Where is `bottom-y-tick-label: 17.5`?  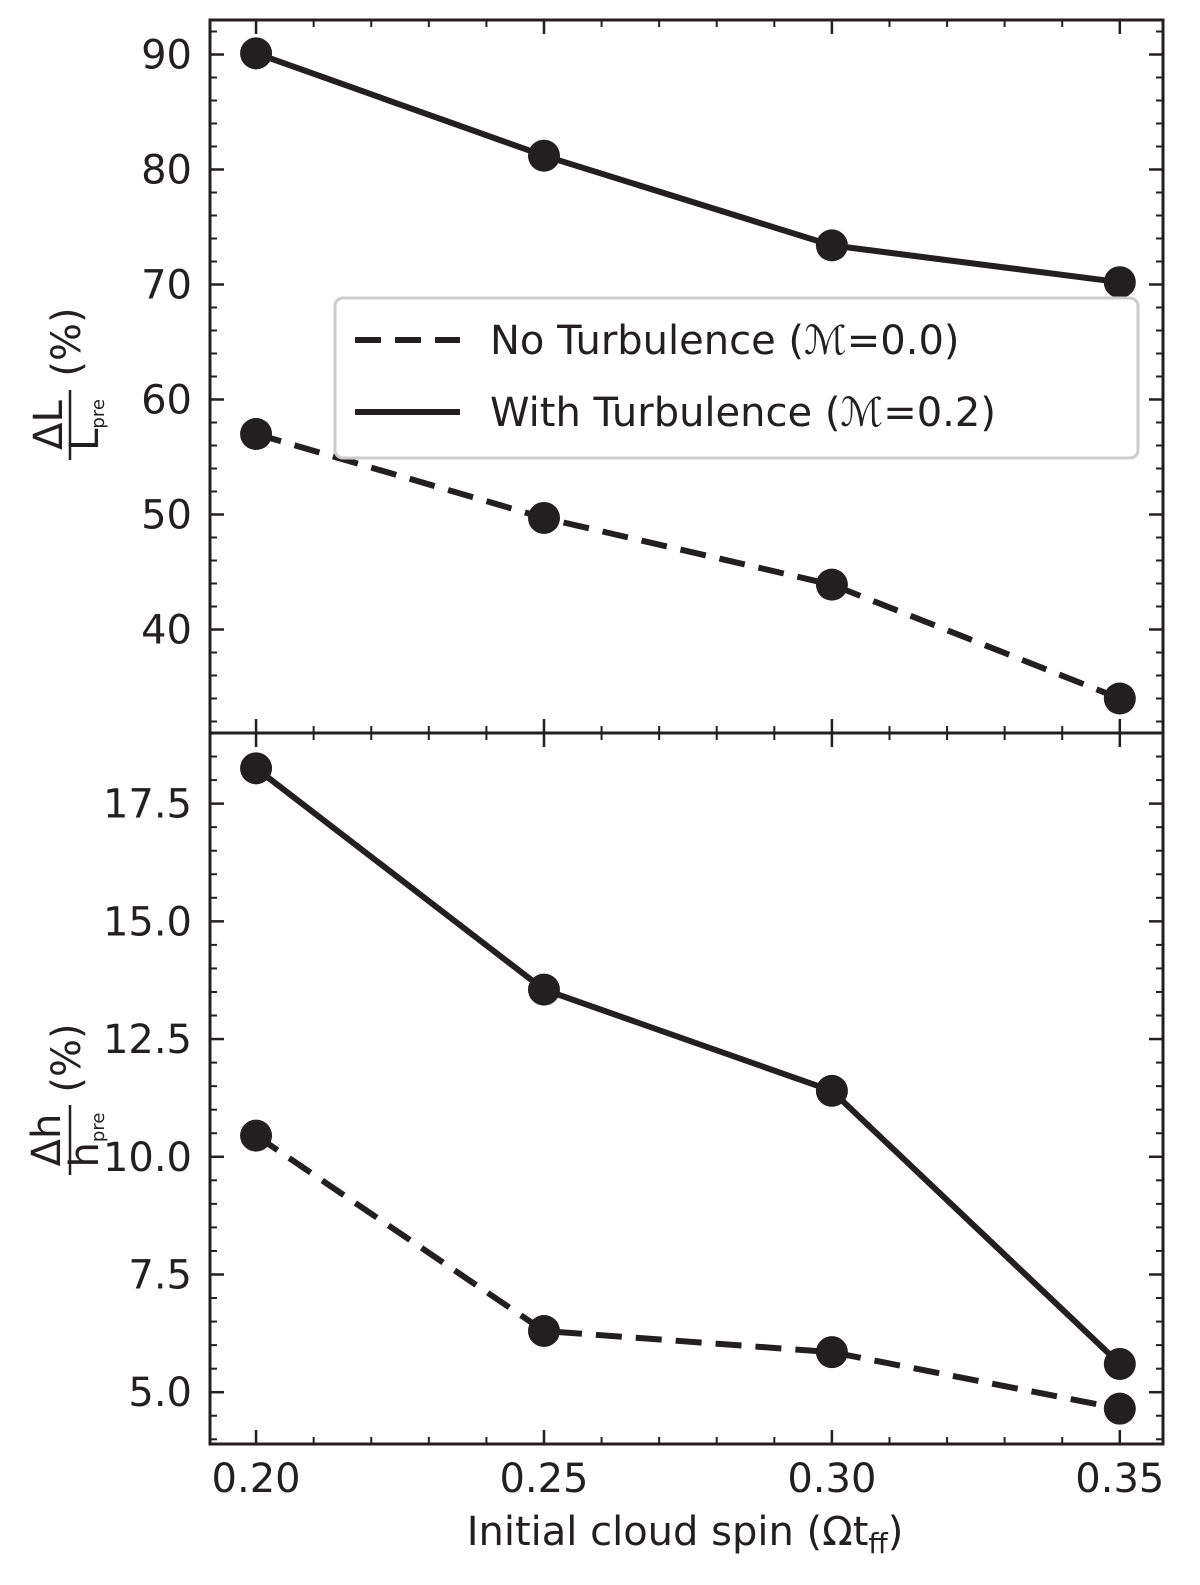
bottom-y-tick-label: 17.5 is located at coordinates (147, 805).